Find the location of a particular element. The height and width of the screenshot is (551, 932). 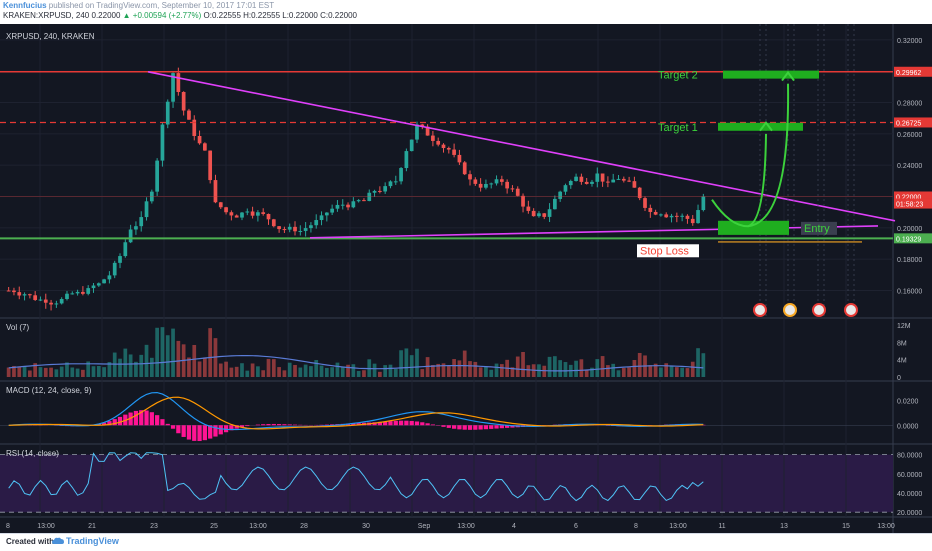

ohlc-values: O:0.22555 H:0.22555 L:0.22000 C:0.22000 is located at coordinates (280, 15).